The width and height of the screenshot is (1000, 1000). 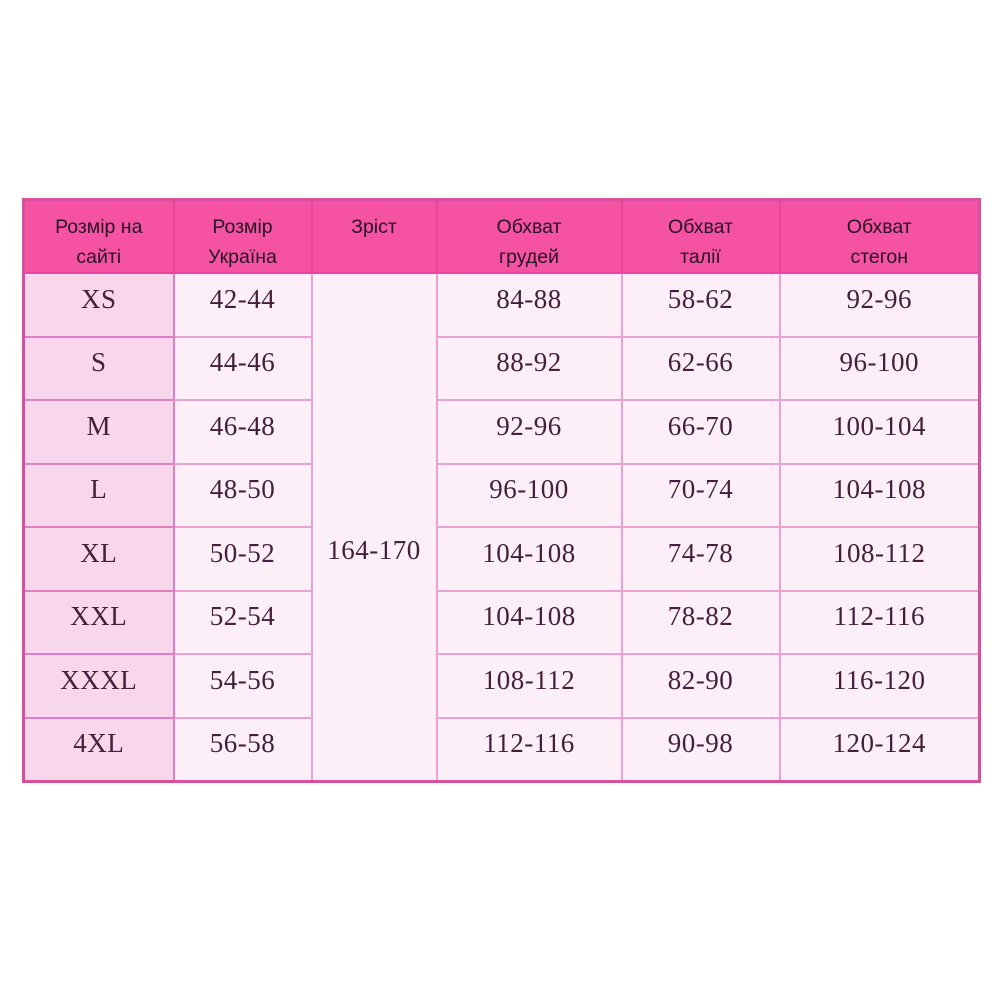 What do you see at coordinates (242, 686) in the screenshot?
I see `cell-ua-size: 54-56` at bounding box center [242, 686].